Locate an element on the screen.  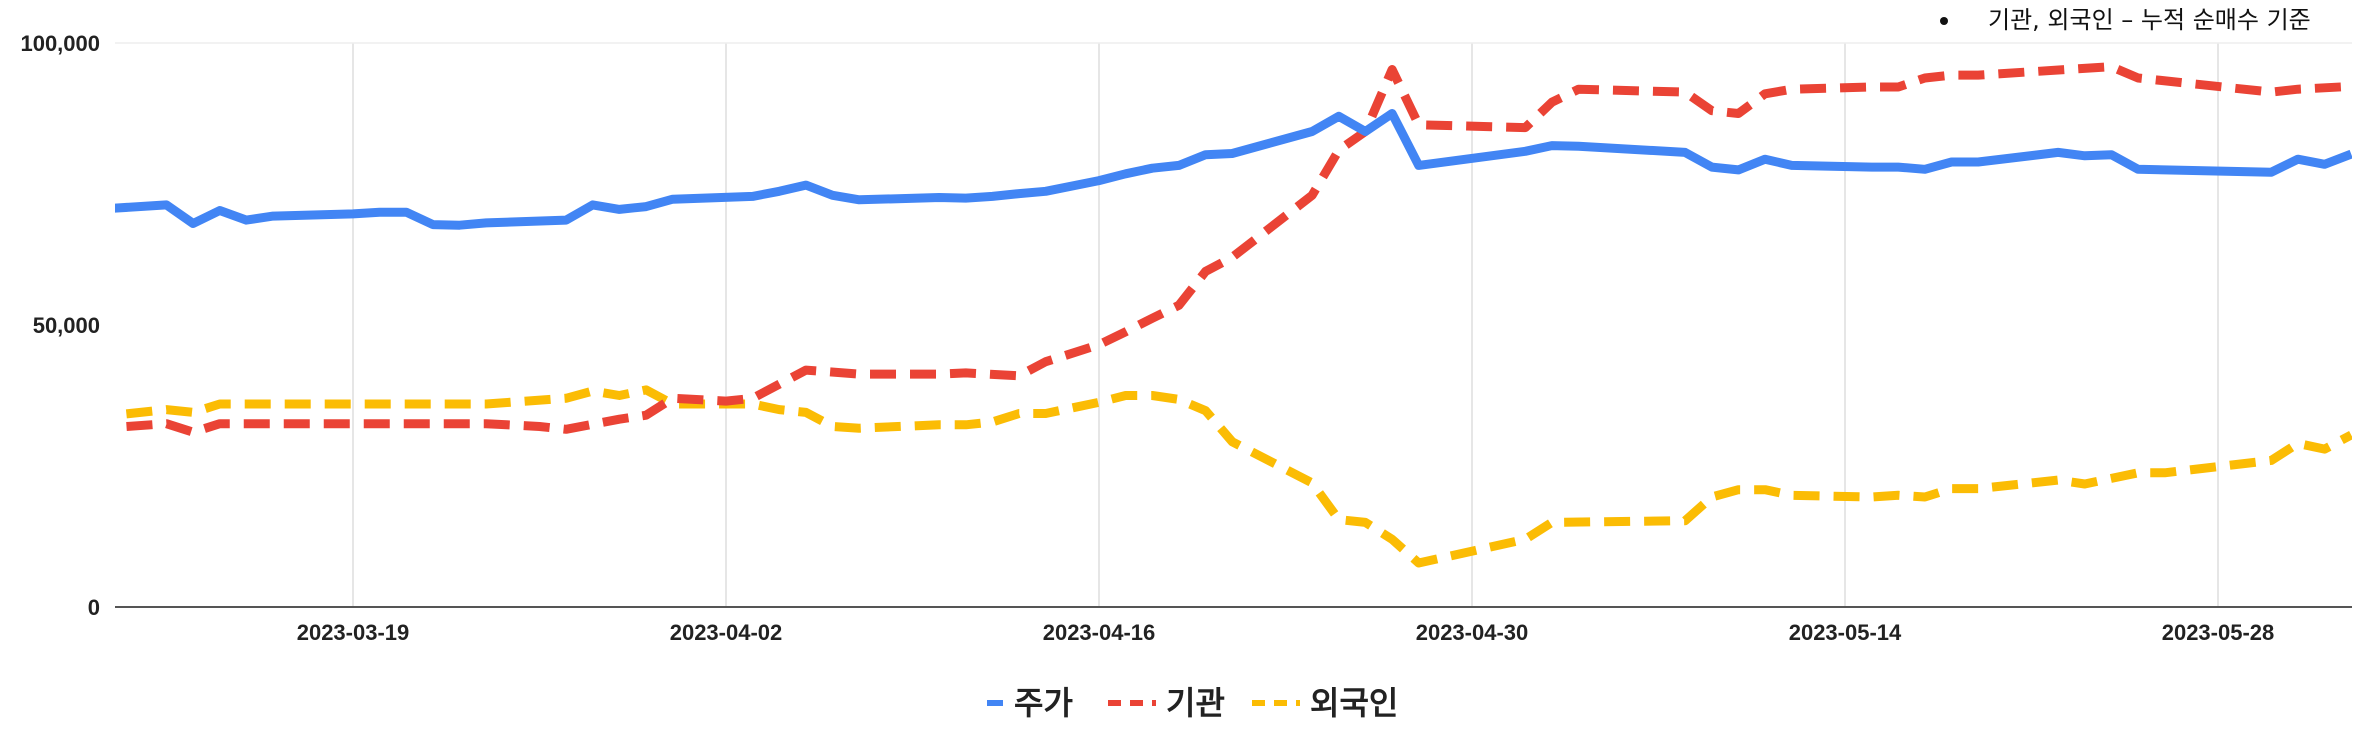
chart-annotation: 기관, 외국인 – 누적 순매수 기준 is located at coordinates (2125, 20).